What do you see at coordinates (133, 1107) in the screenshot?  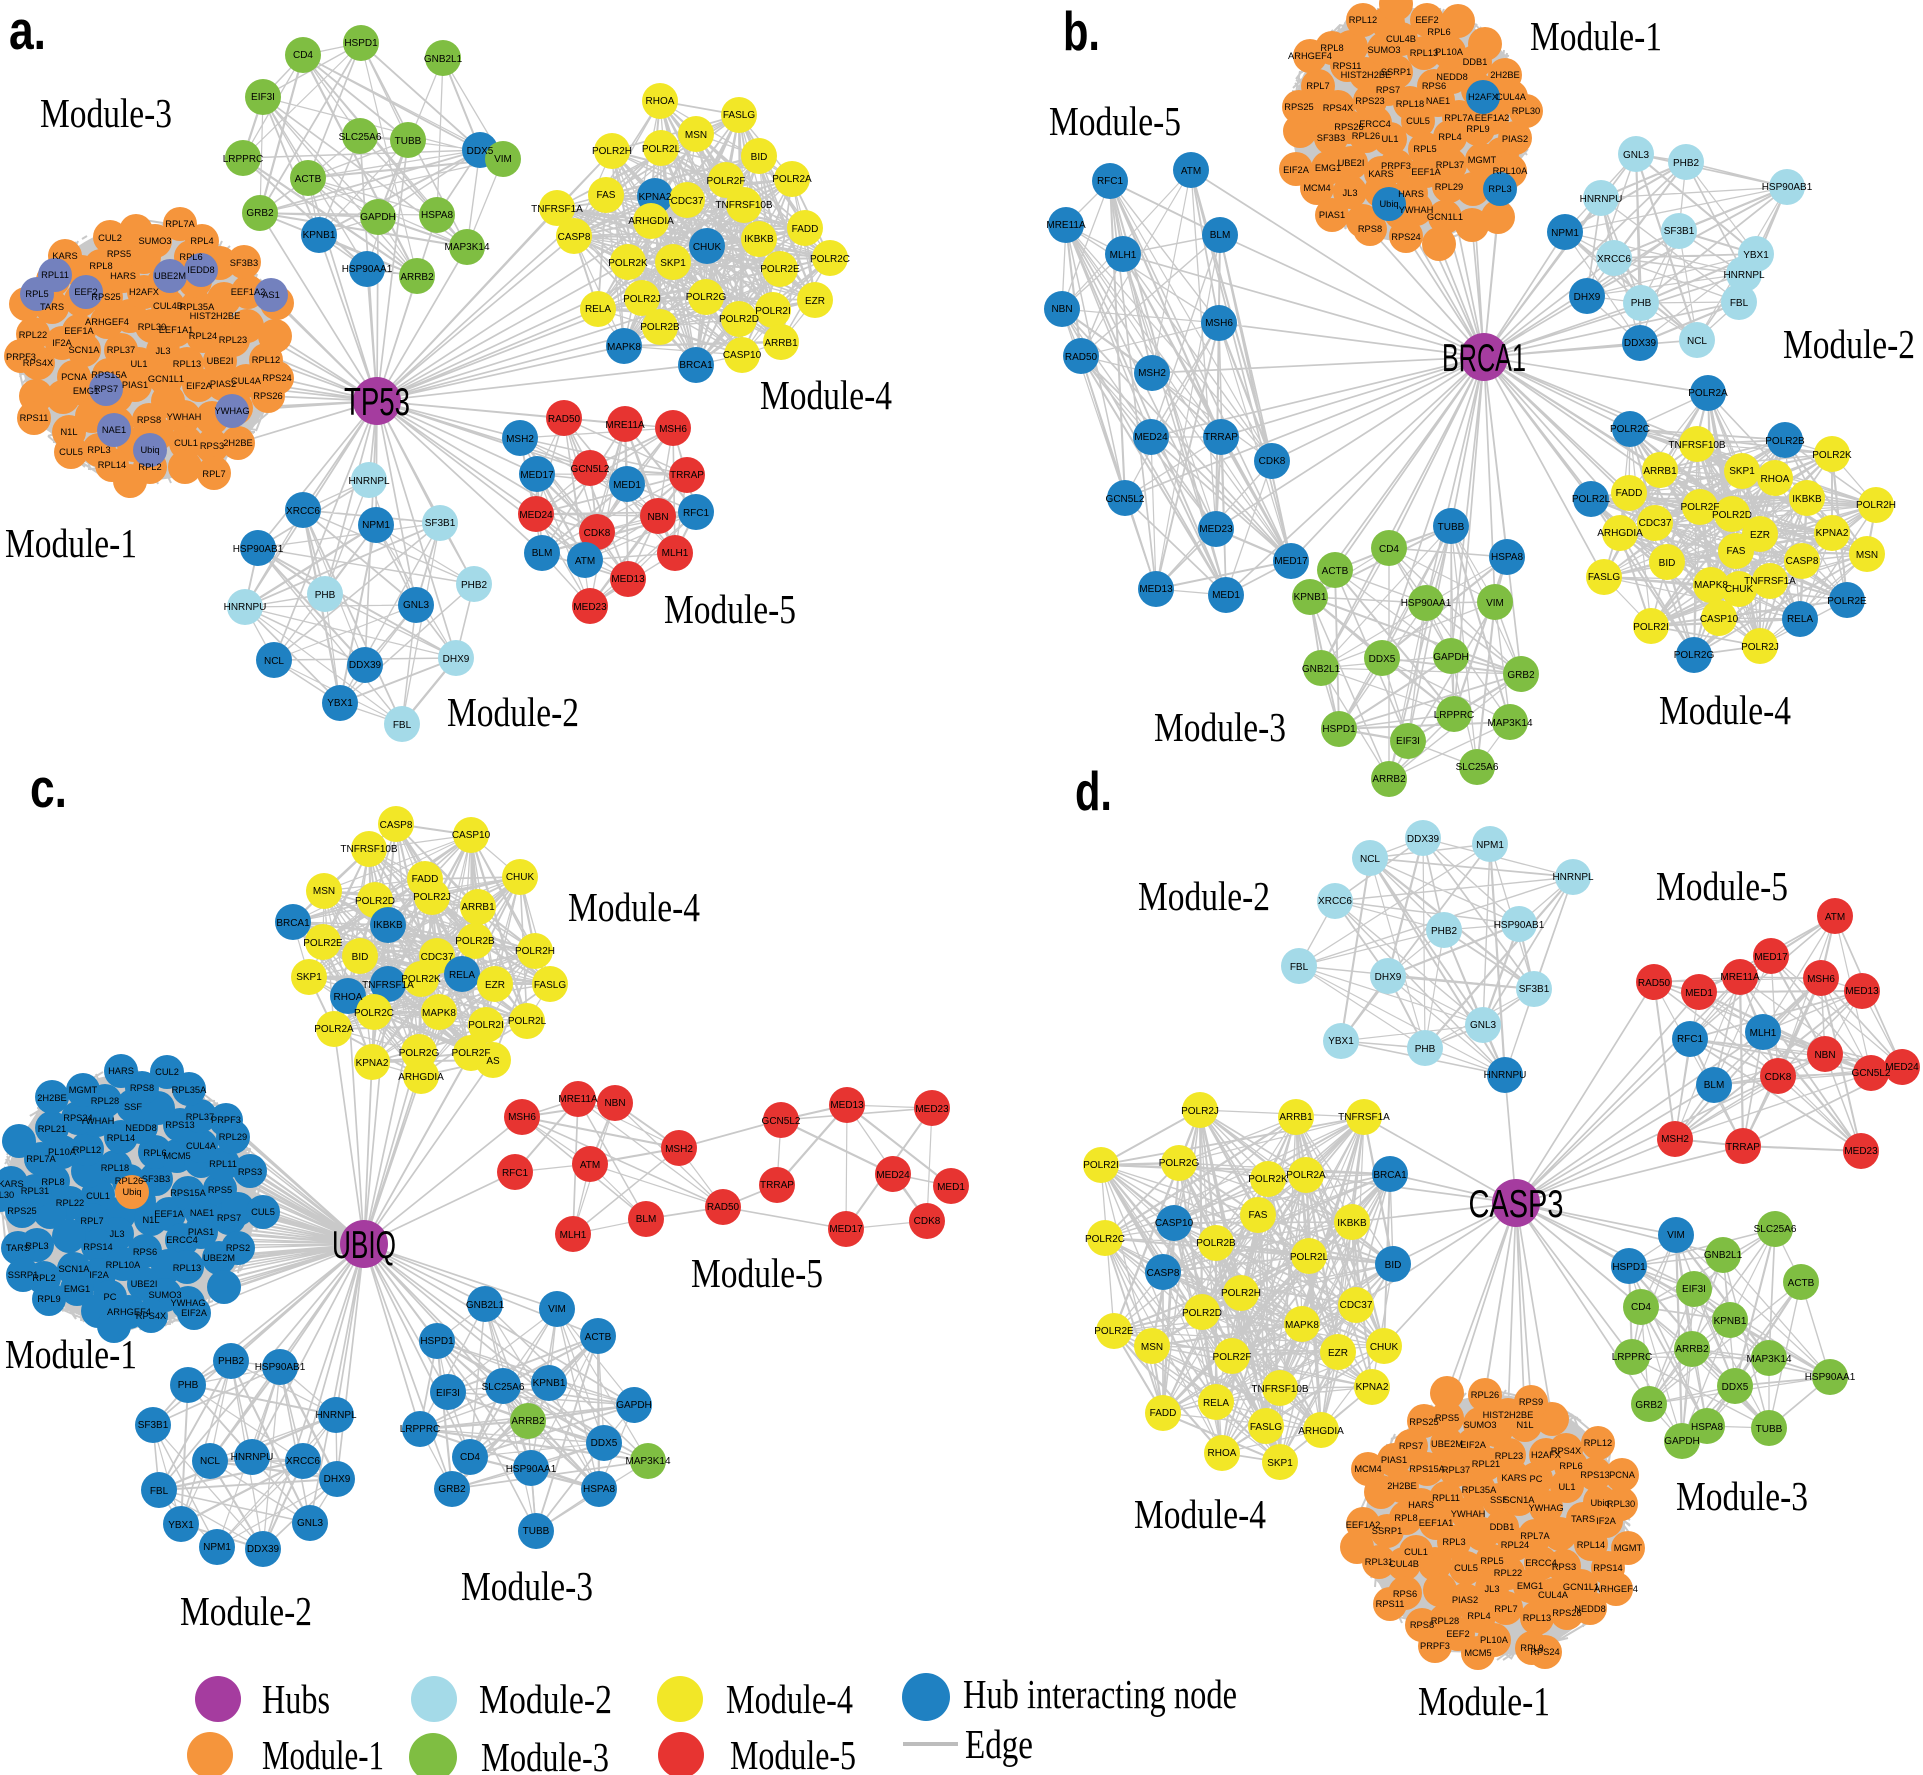 I see `svg-text: SSF` at bounding box center [133, 1107].